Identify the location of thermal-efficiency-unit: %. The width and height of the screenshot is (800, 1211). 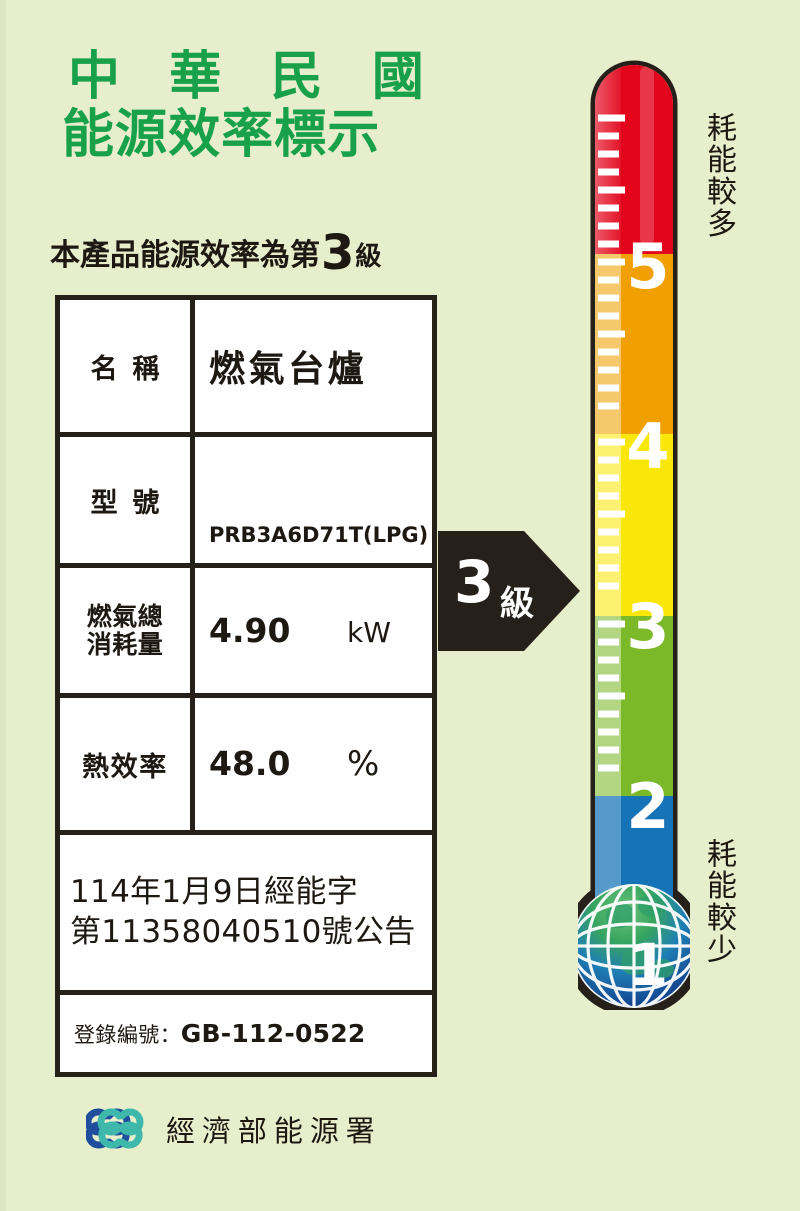
(363, 764).